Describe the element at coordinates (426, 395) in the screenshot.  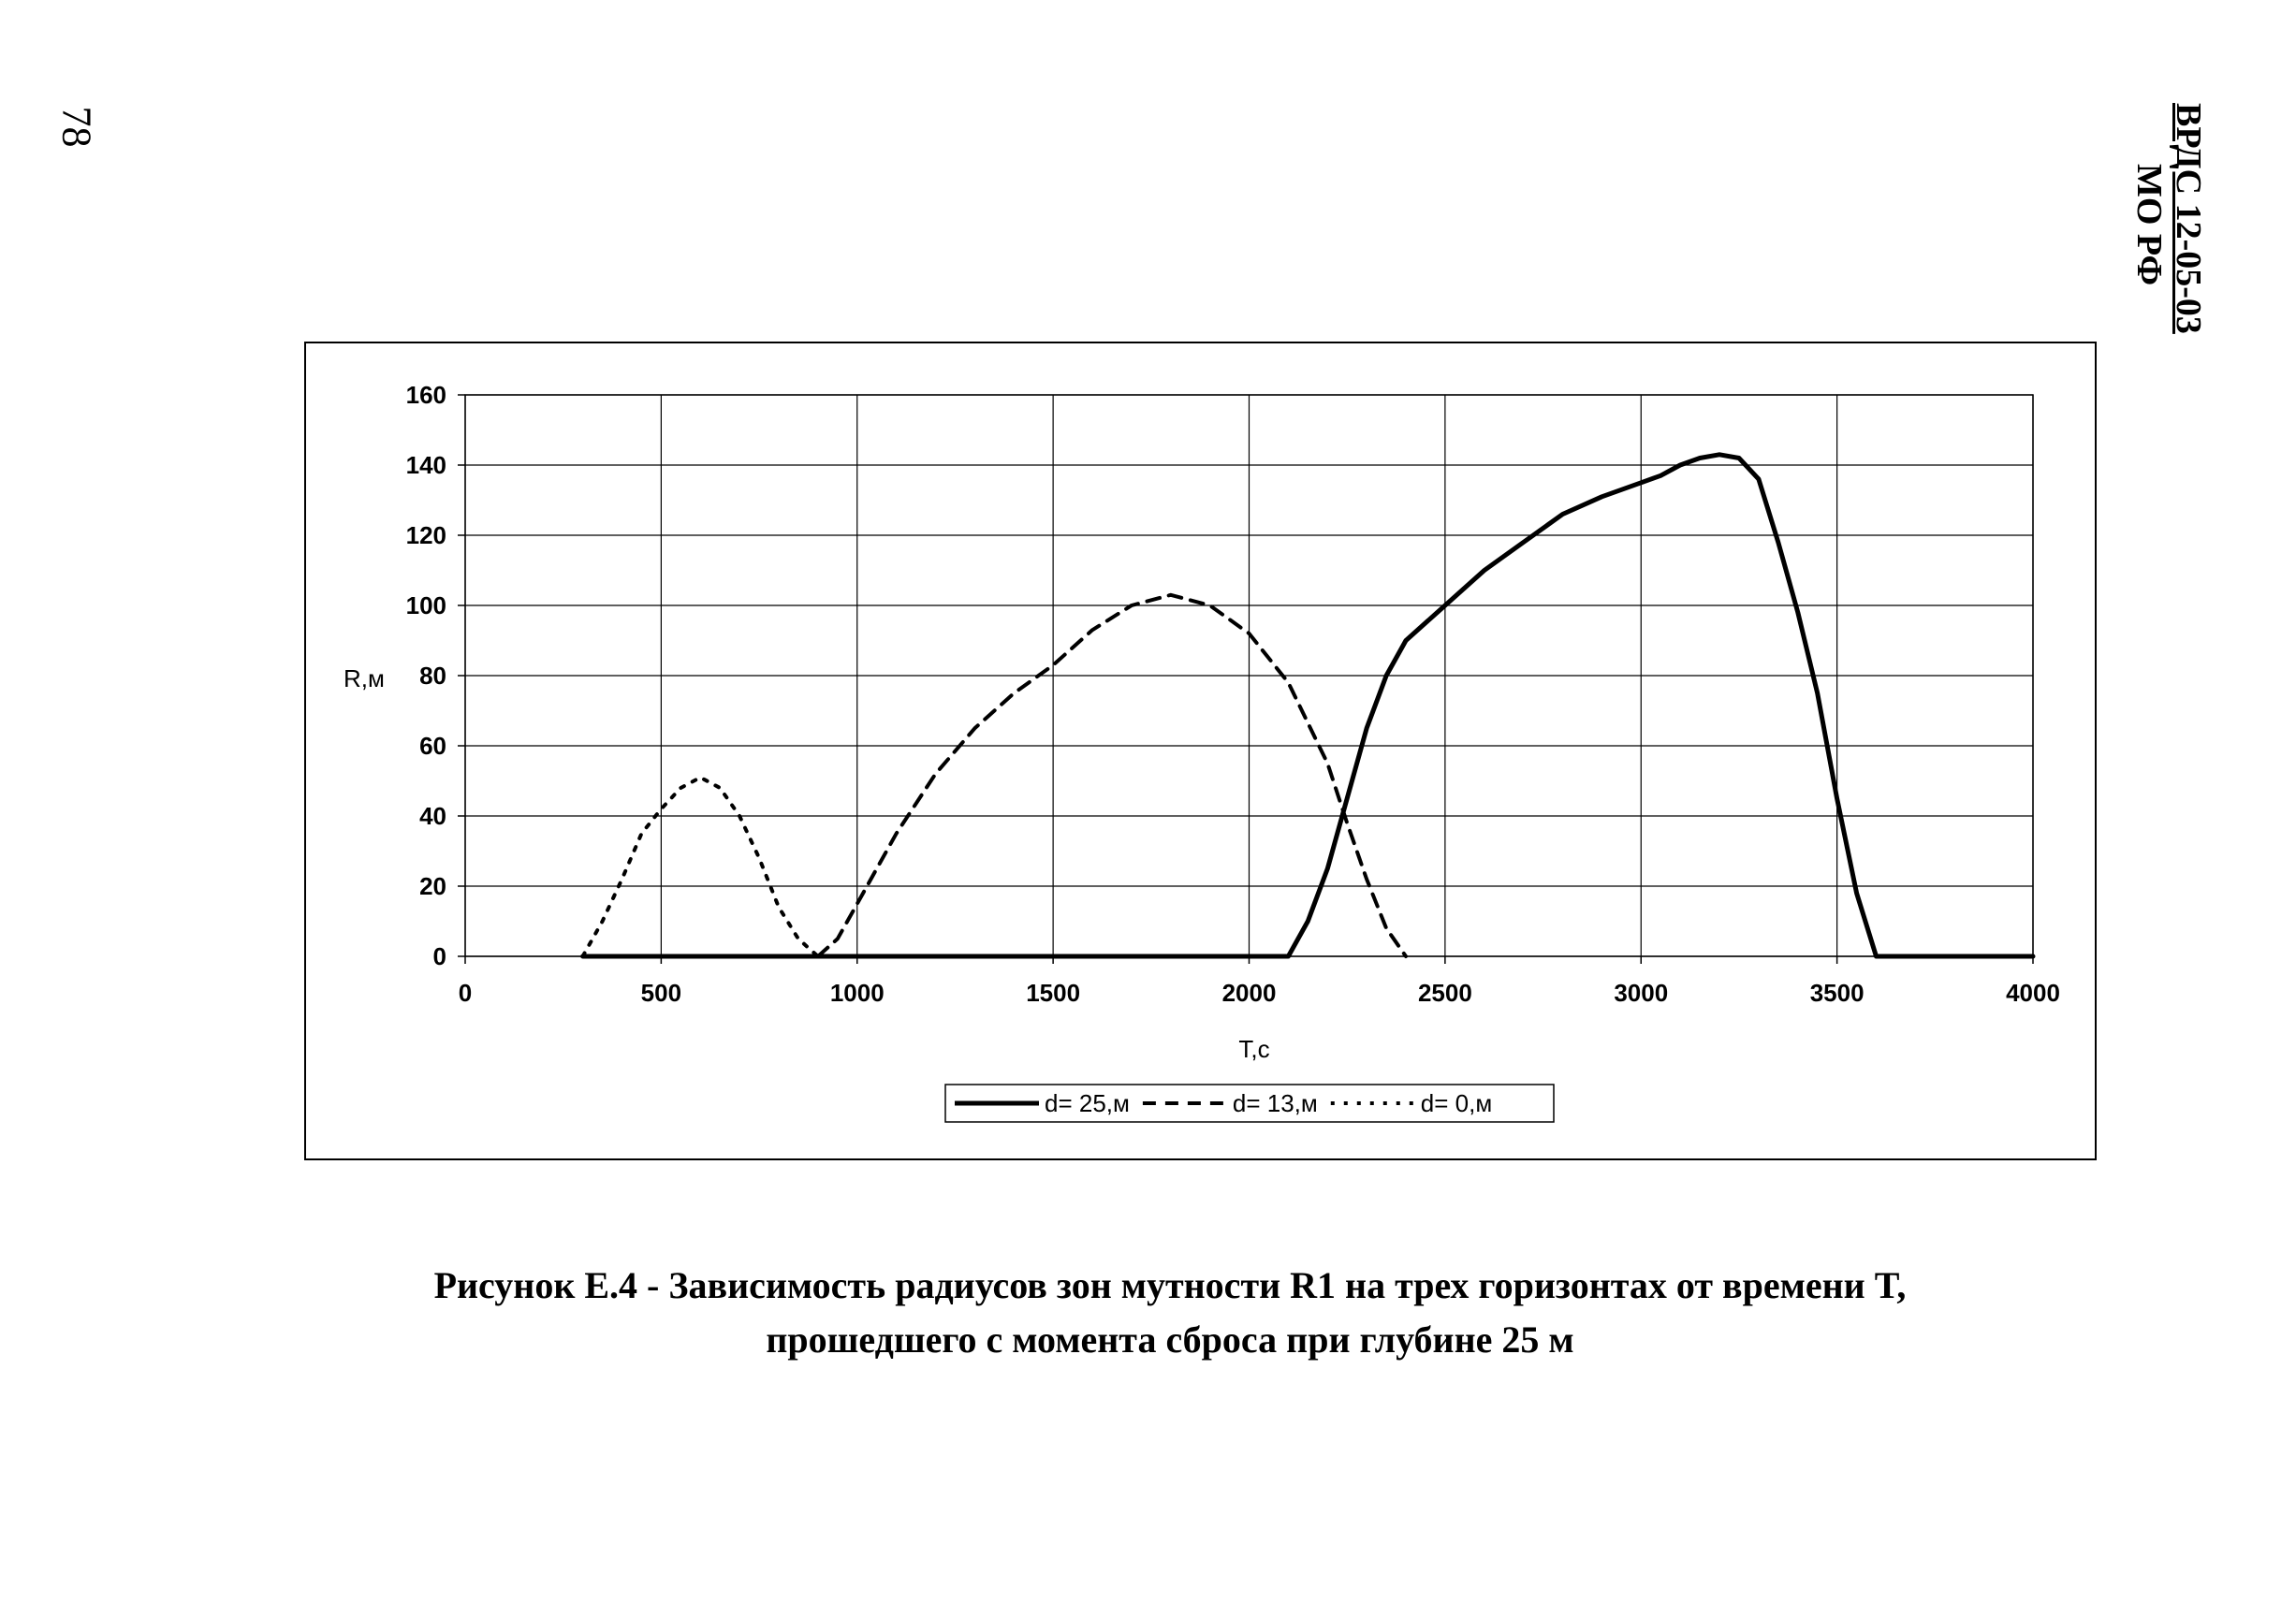
I see `y-tick-label: 160` at that location.